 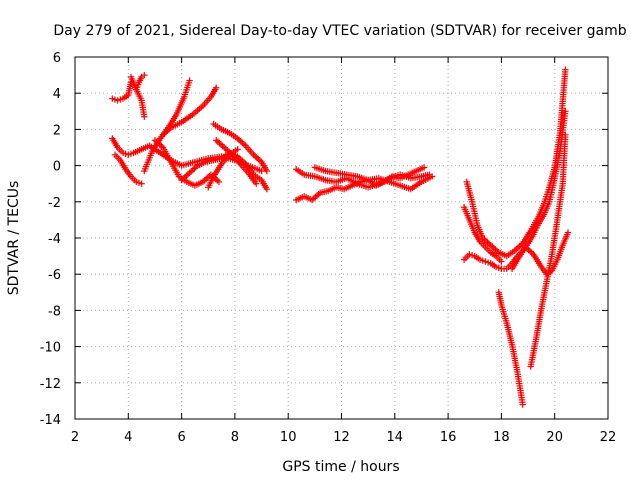 I want to click on x-tick-label: 2, so click(x=75, y=437).